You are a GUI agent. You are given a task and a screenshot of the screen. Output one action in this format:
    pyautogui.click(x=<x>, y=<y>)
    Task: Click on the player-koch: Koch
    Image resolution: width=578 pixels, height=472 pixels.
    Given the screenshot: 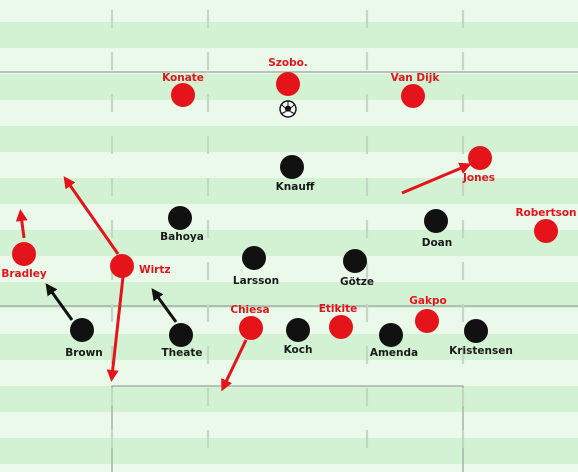 What is the action you would take?
    pyautogui.click(x=298, y=337)
    